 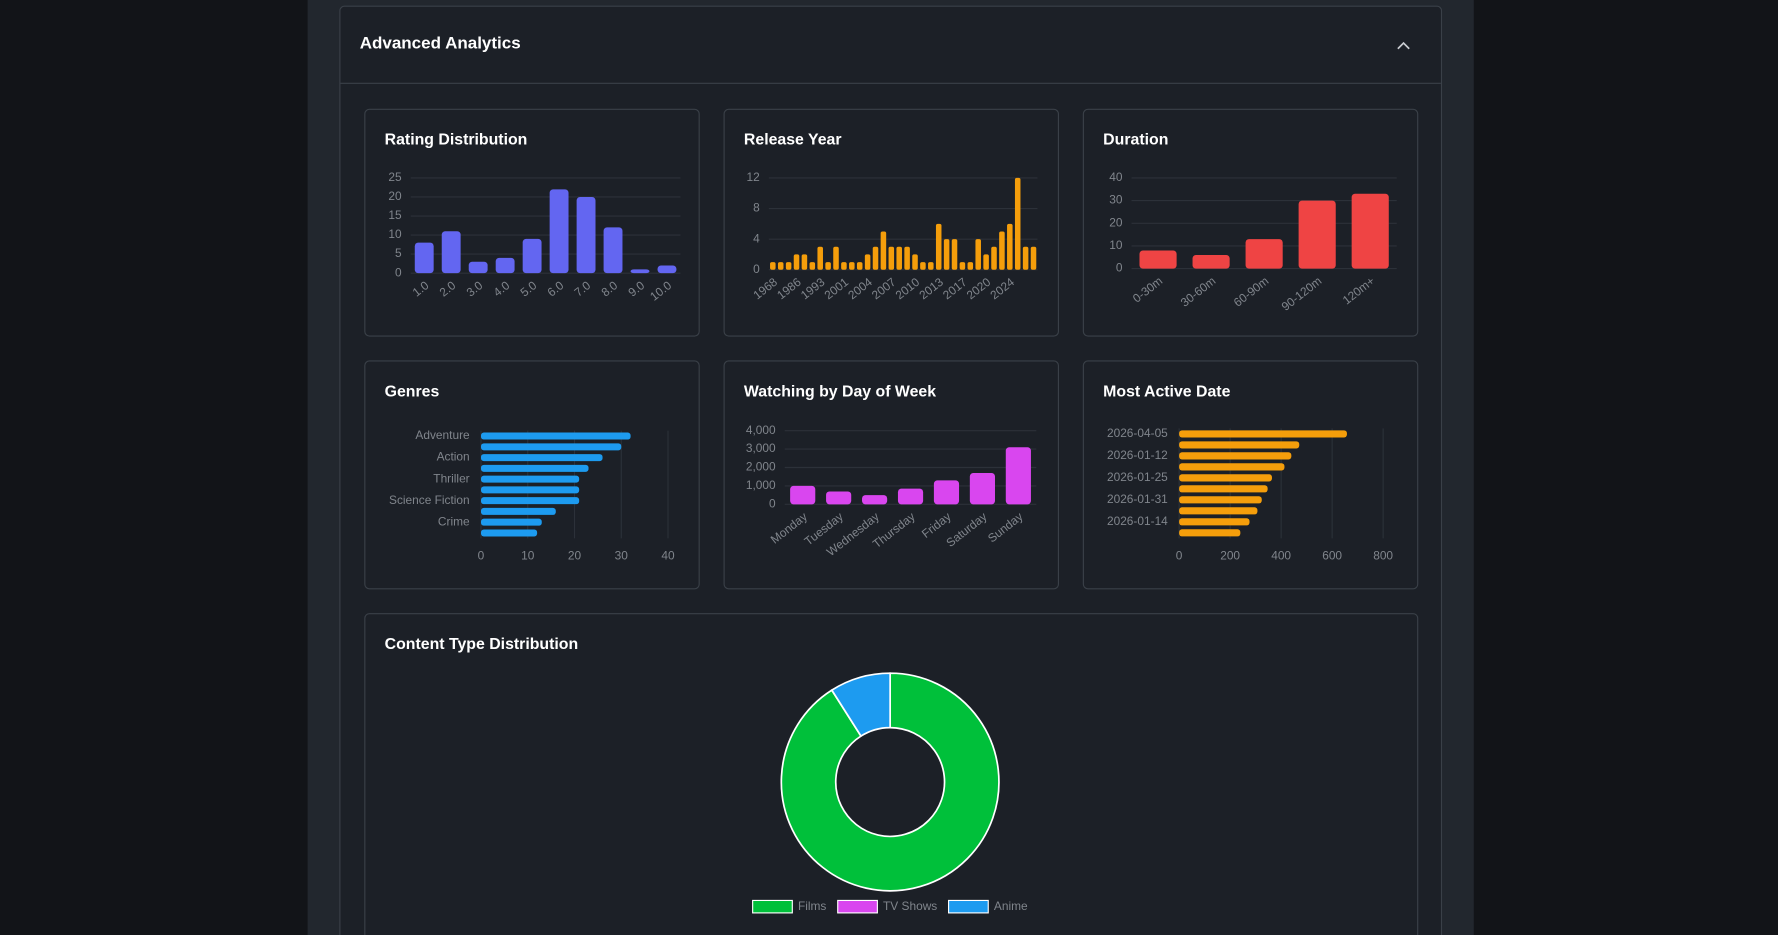 What do you see at coordinates (622, 556) in the screenshot?
I see `x-tick-label: 30` at bounding box center [622, 556].